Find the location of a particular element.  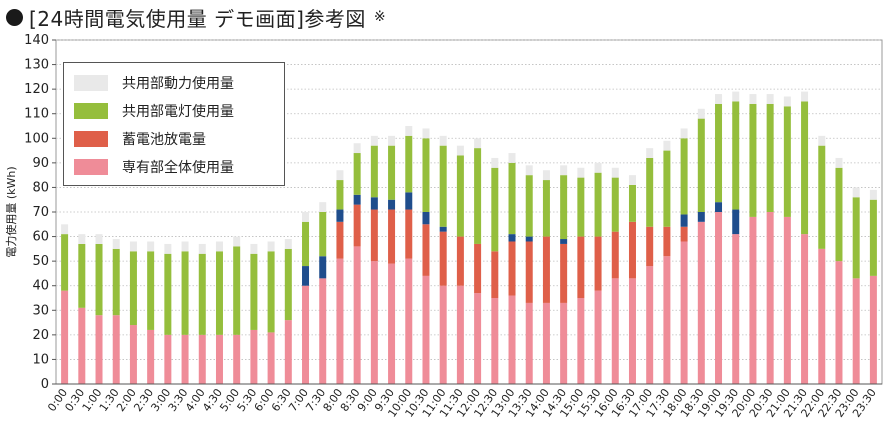

title-text: [24時間電気使用量 デモ画面]参考図 is located at coordinates (197, 18).